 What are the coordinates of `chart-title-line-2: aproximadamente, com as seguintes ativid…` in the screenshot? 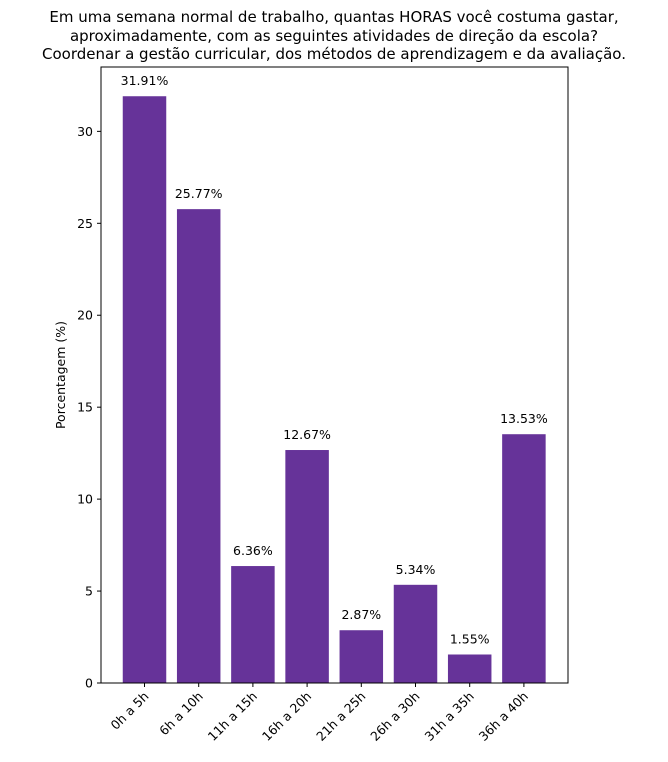 It's located at (334, 36).